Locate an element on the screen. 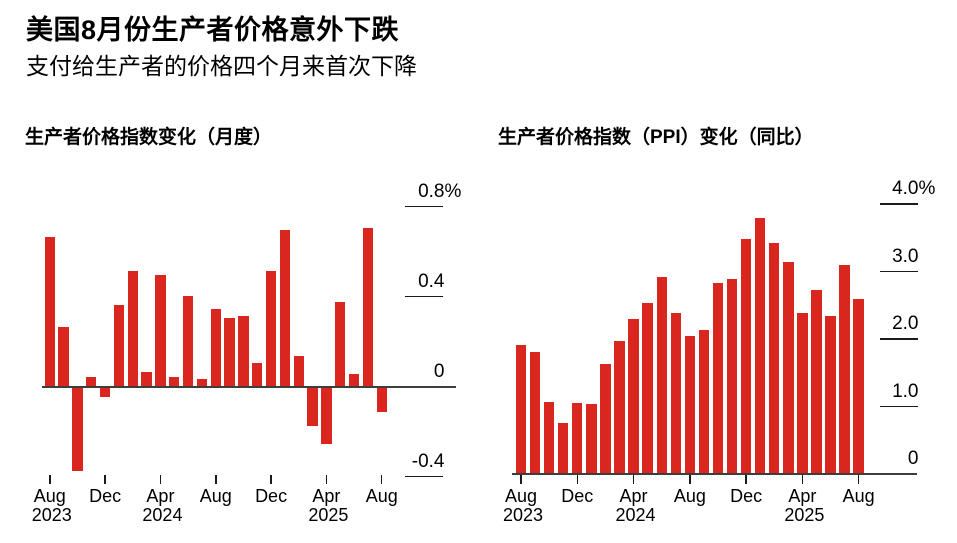  chart-monthly-ytick-label: 0.8 is located at coordinates (431, 191).